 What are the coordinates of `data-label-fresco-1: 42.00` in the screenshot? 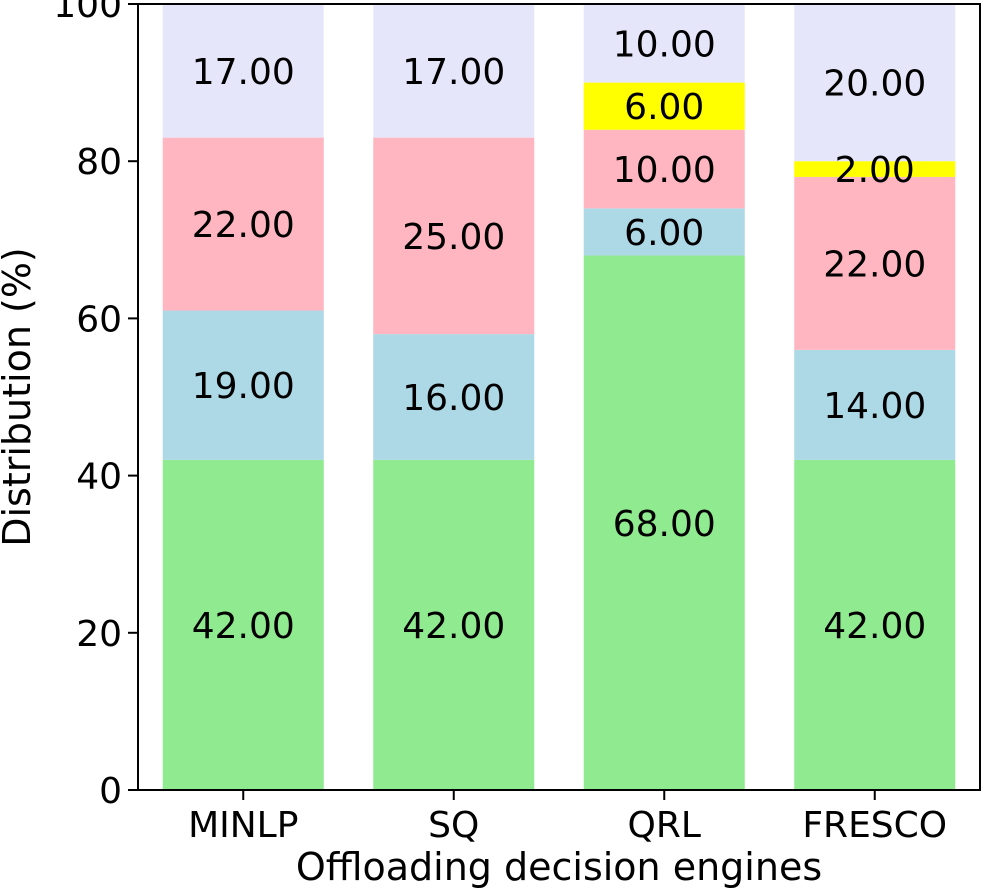 It's located at (874, 626).